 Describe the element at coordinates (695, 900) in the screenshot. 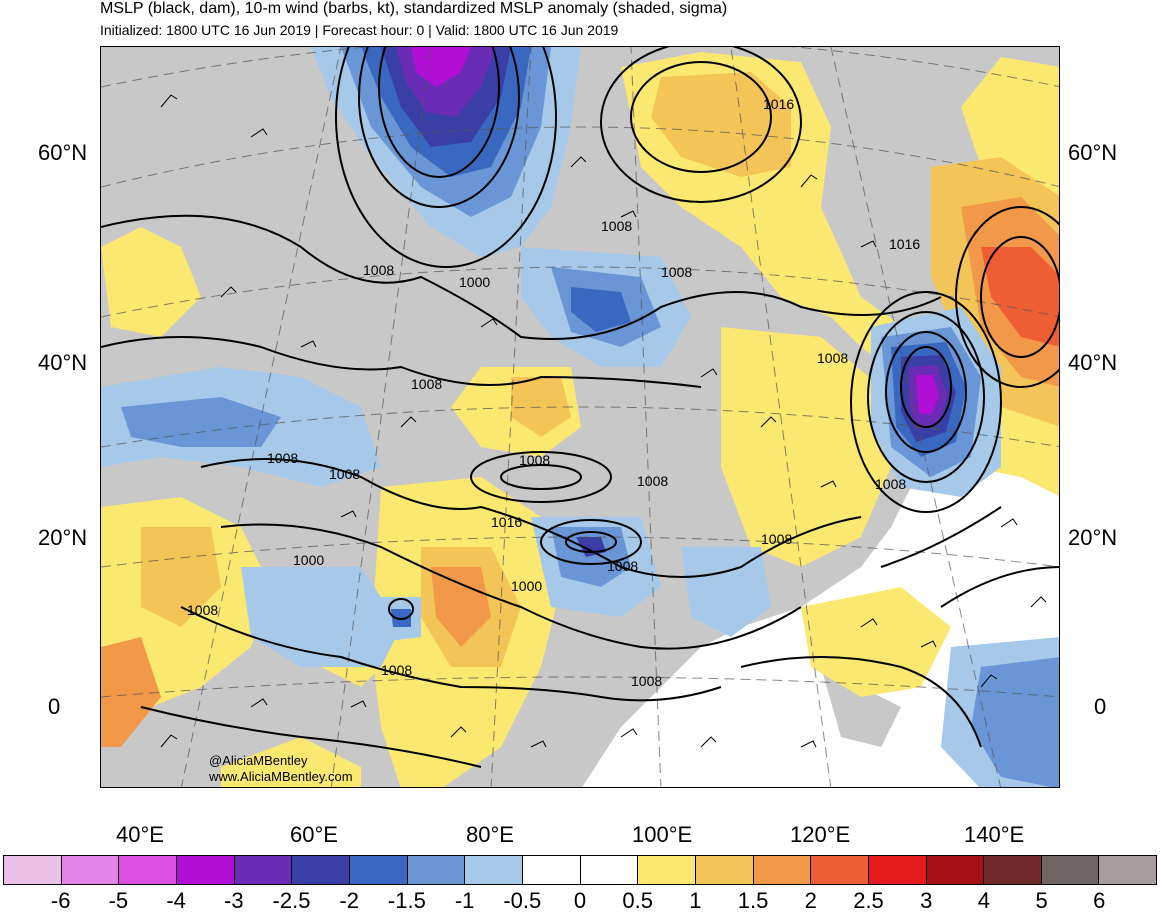

I see `colorbar-tick-label: 1` at that location.